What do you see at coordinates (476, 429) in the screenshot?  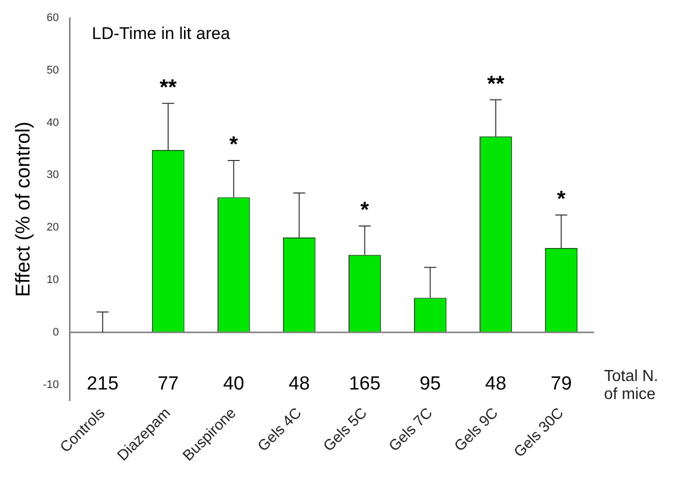 I see `x-tick-label: Gels 9C` at bounding box center [476, 429].